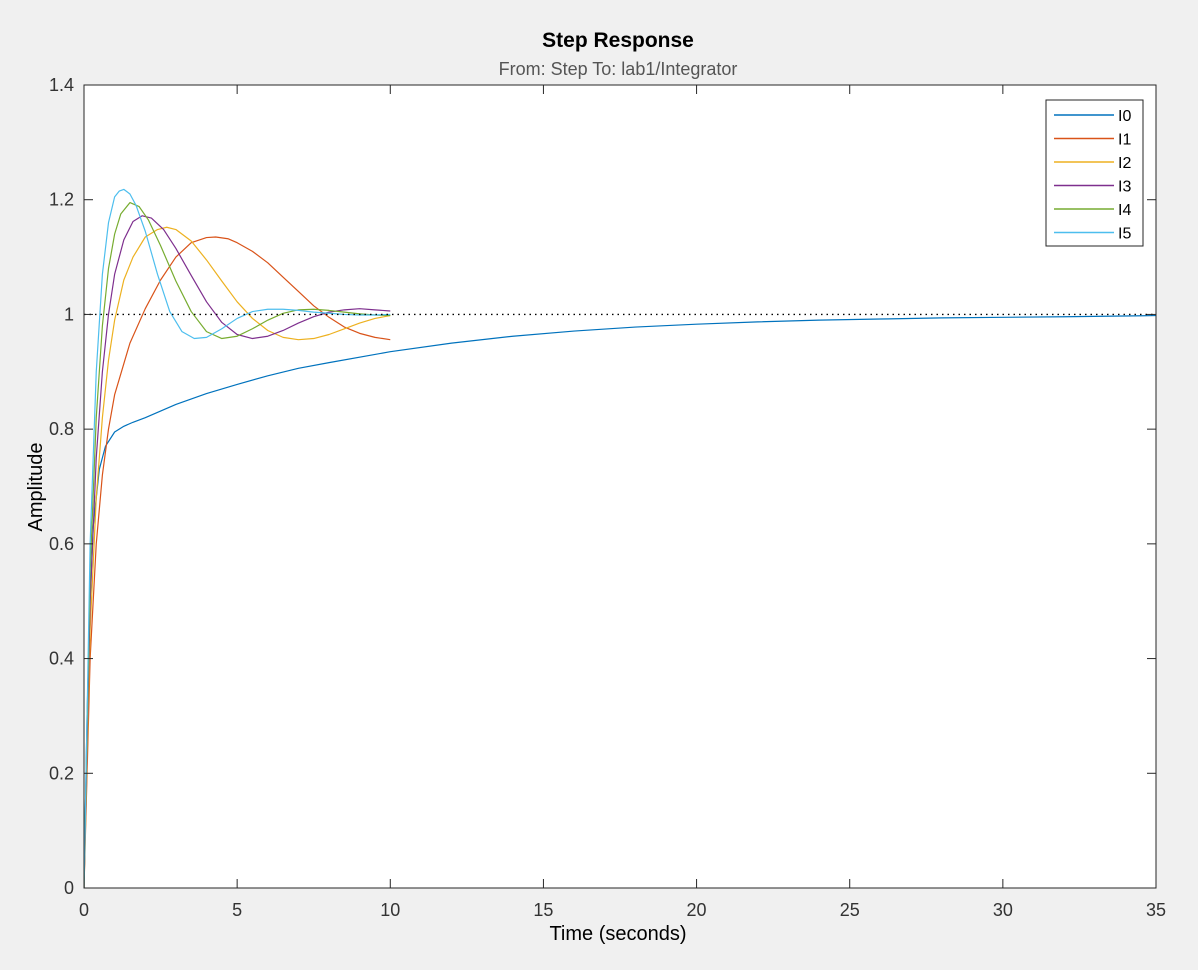  Describe the element at coordinates (618, 69) in the screenshot. I see `chart-subtitle: From: Step To: lab1/Integrator` at that location.